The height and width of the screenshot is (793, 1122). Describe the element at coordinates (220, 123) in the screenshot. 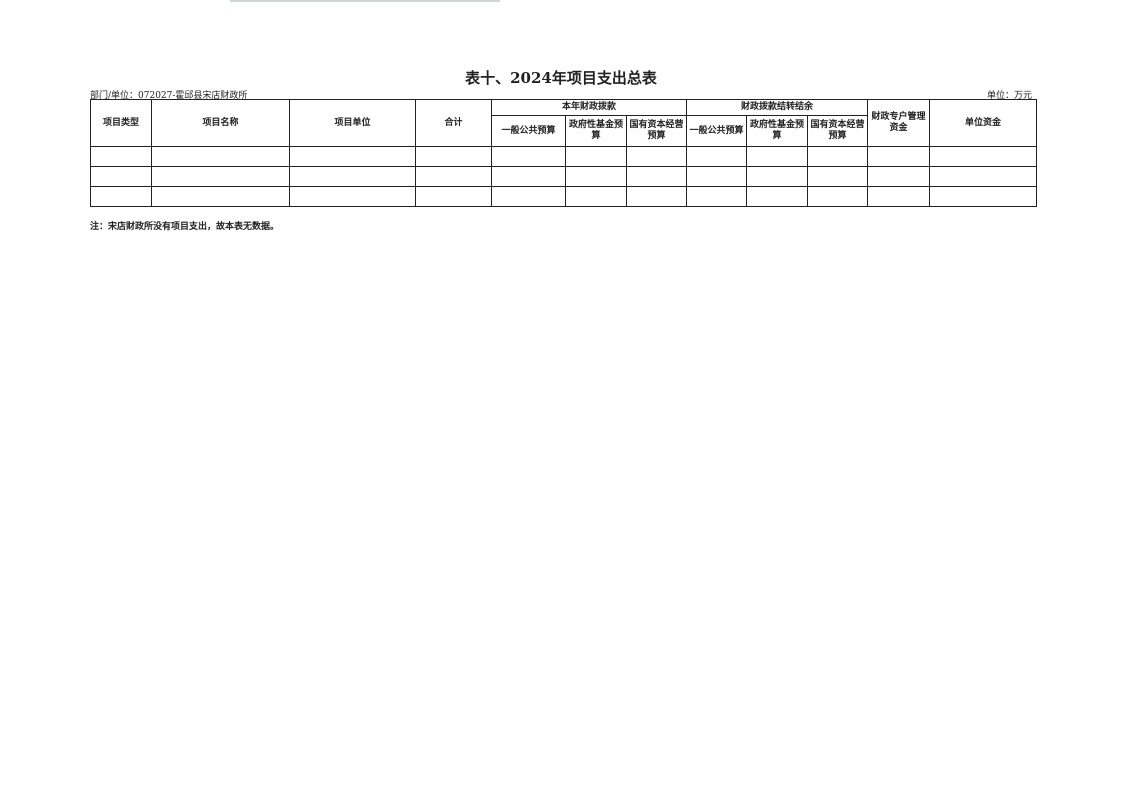

I see `header-name: 项目名称` at that location.